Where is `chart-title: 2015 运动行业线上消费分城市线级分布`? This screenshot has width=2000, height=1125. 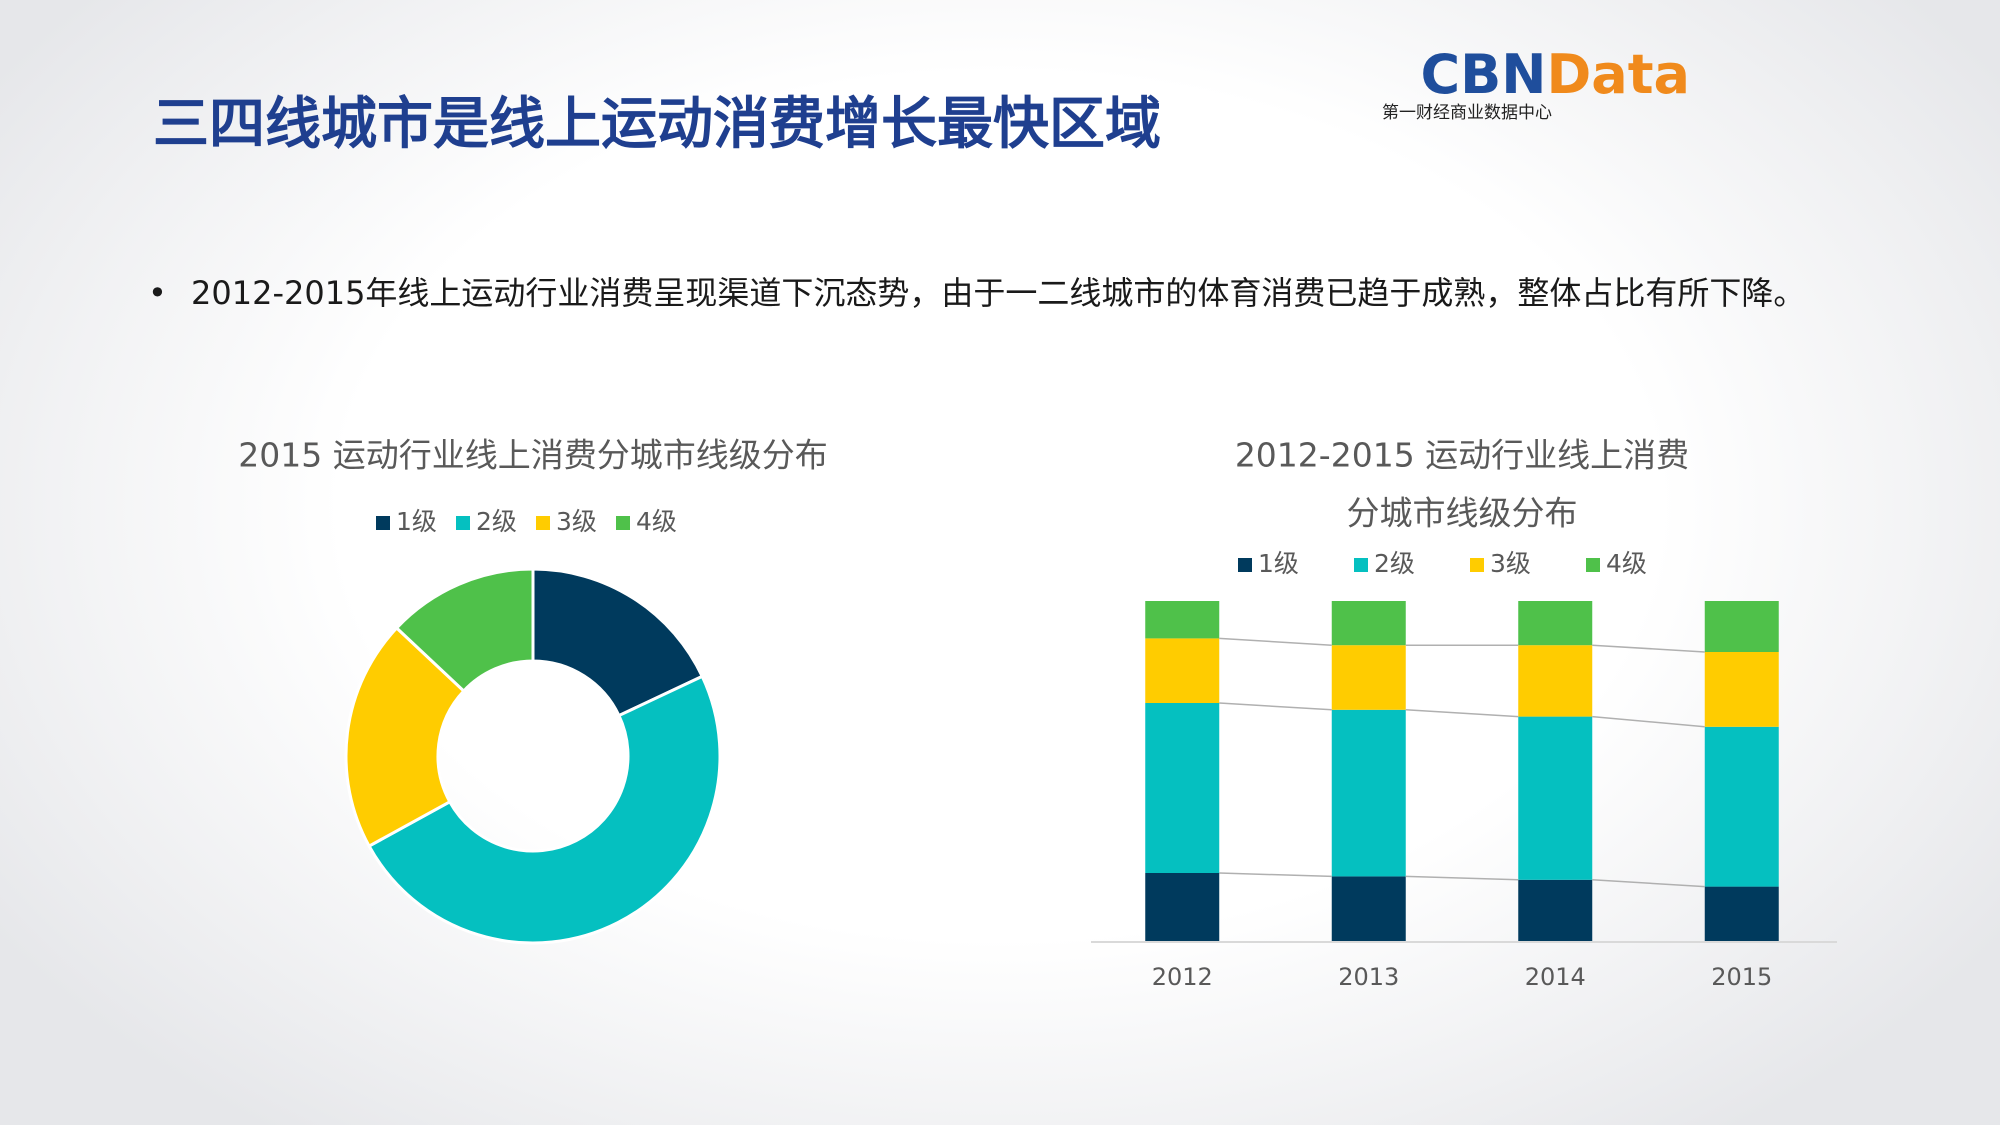 chart-title: 2015 运动行业线上消费分城市线级分布 is located at coordinates (532, 455).